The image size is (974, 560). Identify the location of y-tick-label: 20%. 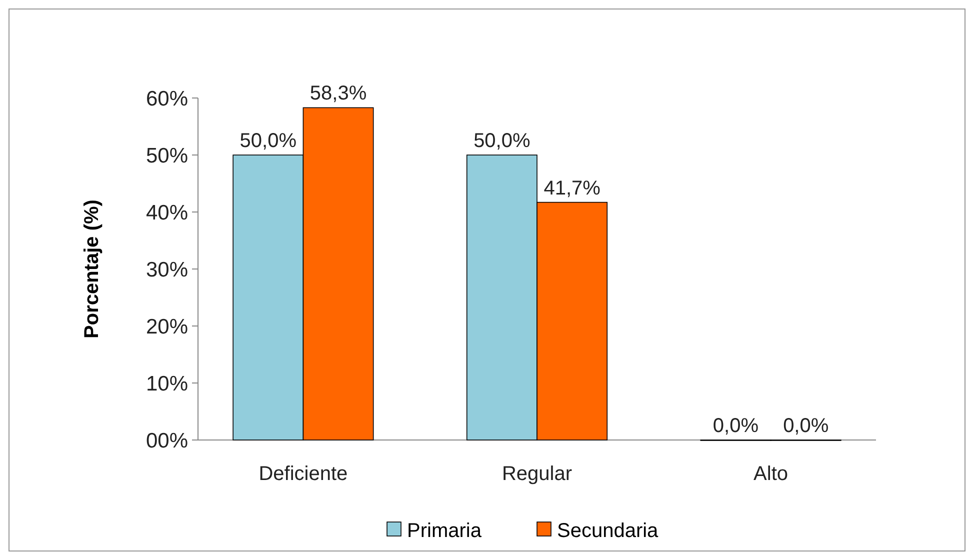
(167, 326).